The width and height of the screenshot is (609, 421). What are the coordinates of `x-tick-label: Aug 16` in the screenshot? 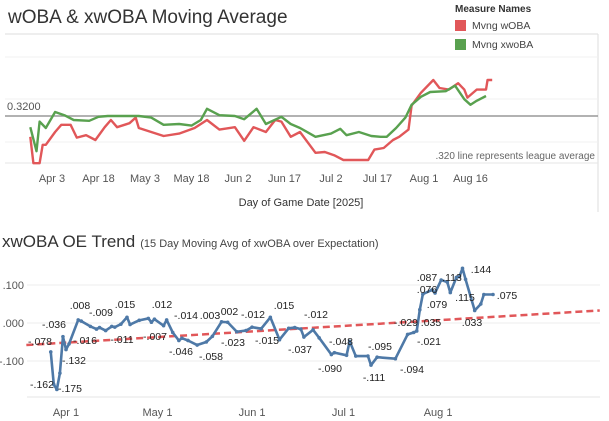 It's located at (470, 179).